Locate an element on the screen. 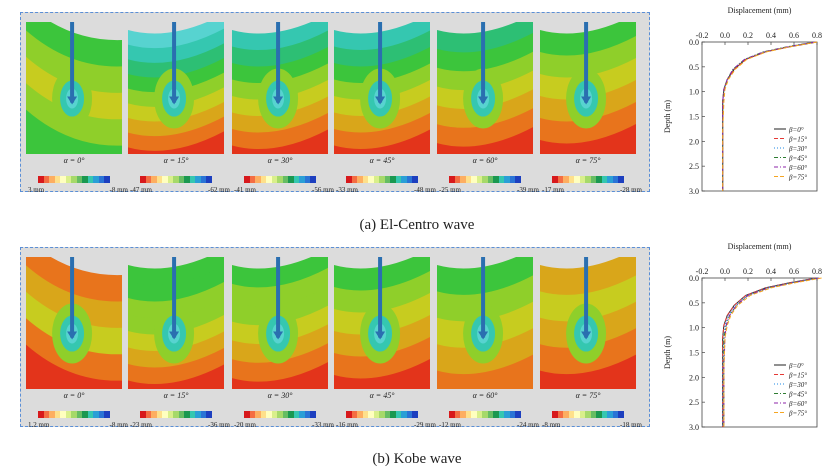  scale-min-label: -17 mm is located at coordinates (553, 190).